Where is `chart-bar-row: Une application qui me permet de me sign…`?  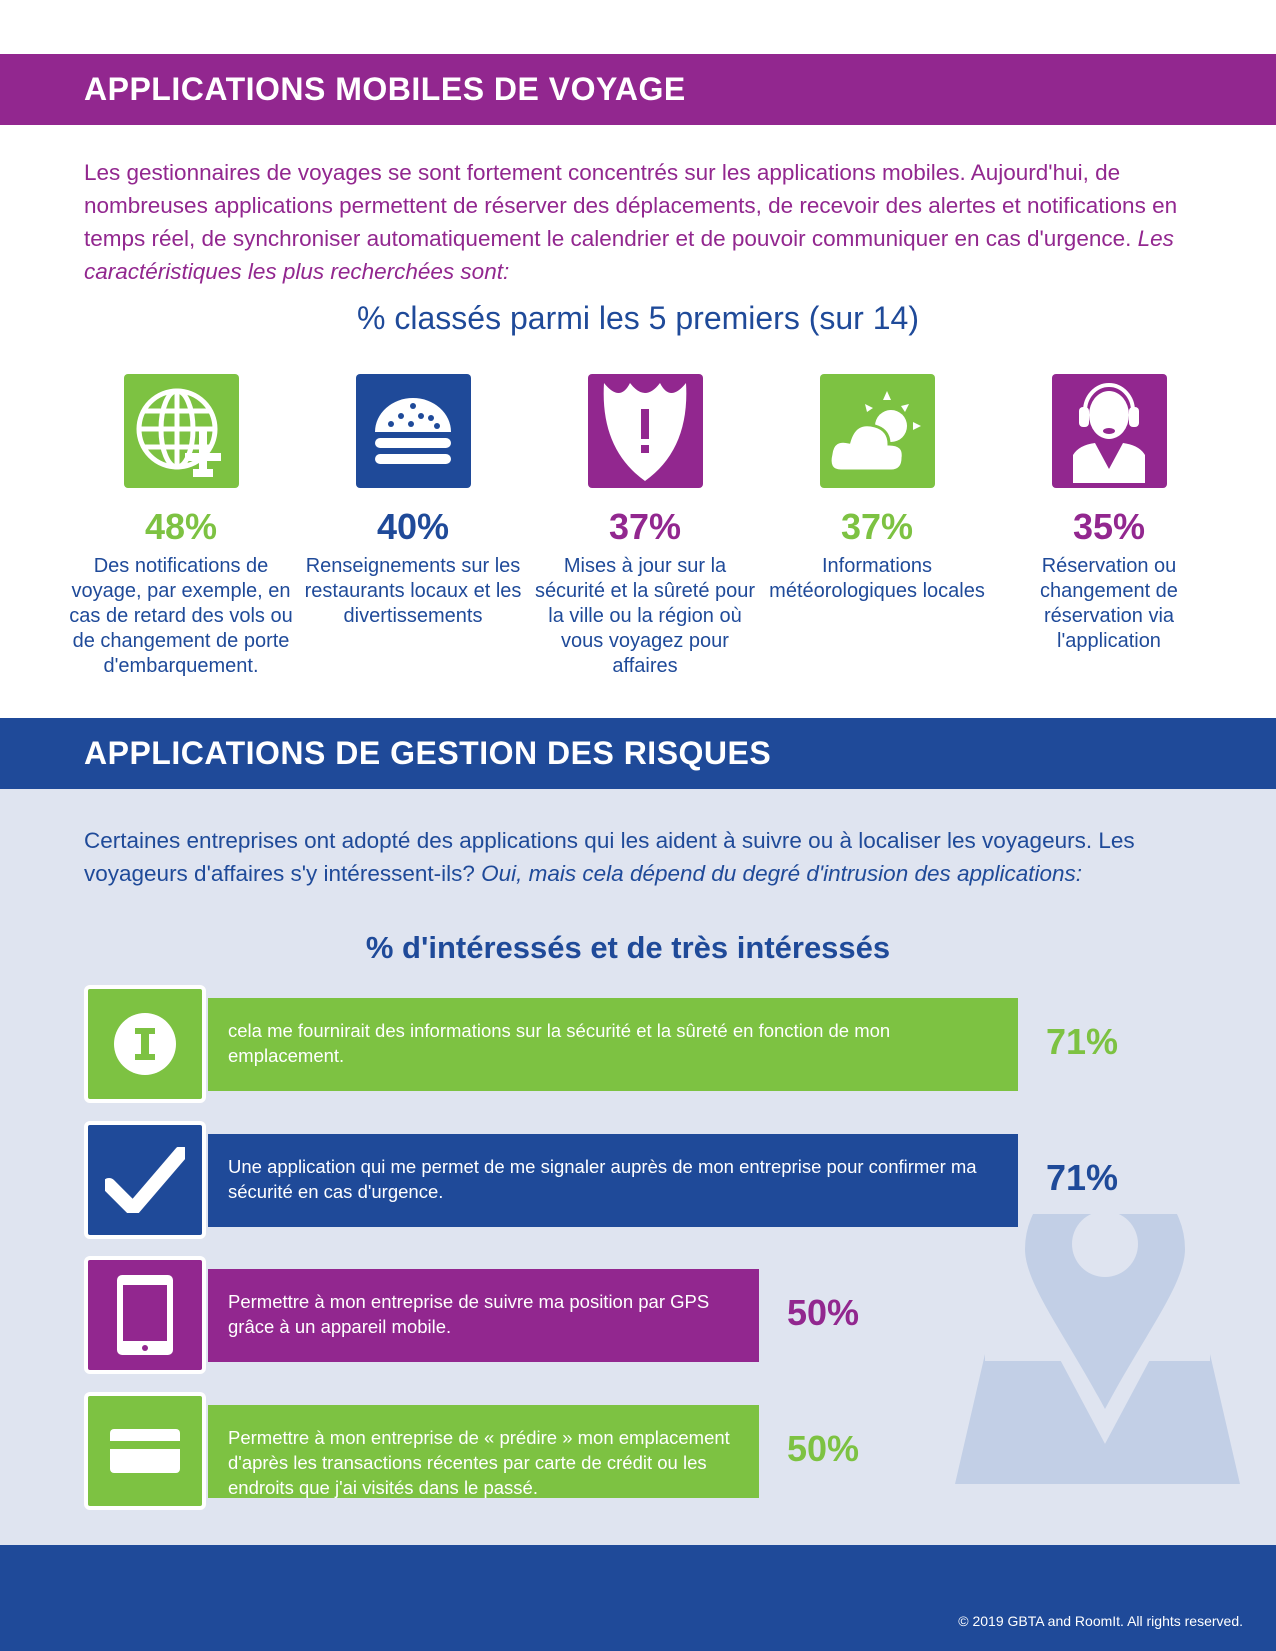 chart-bar-row: Une application qui me permet de me sign… is located at coordinates (634, 1180).